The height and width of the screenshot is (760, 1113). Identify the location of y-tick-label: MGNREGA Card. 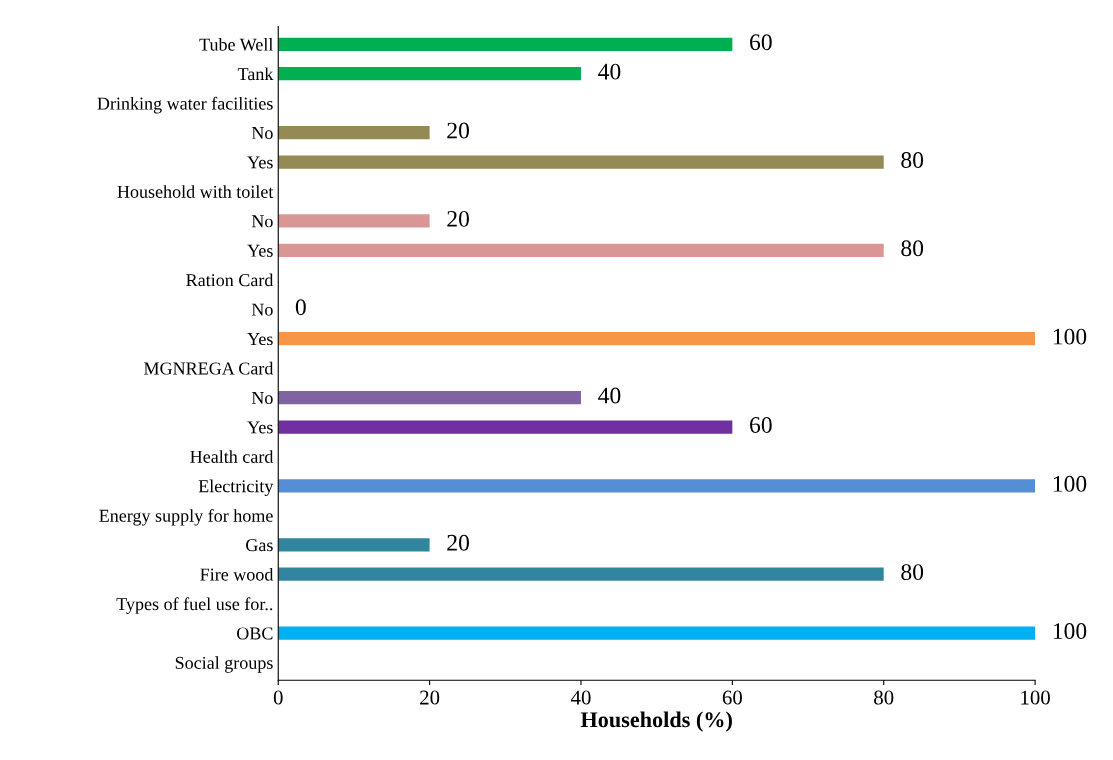
(209, 368).